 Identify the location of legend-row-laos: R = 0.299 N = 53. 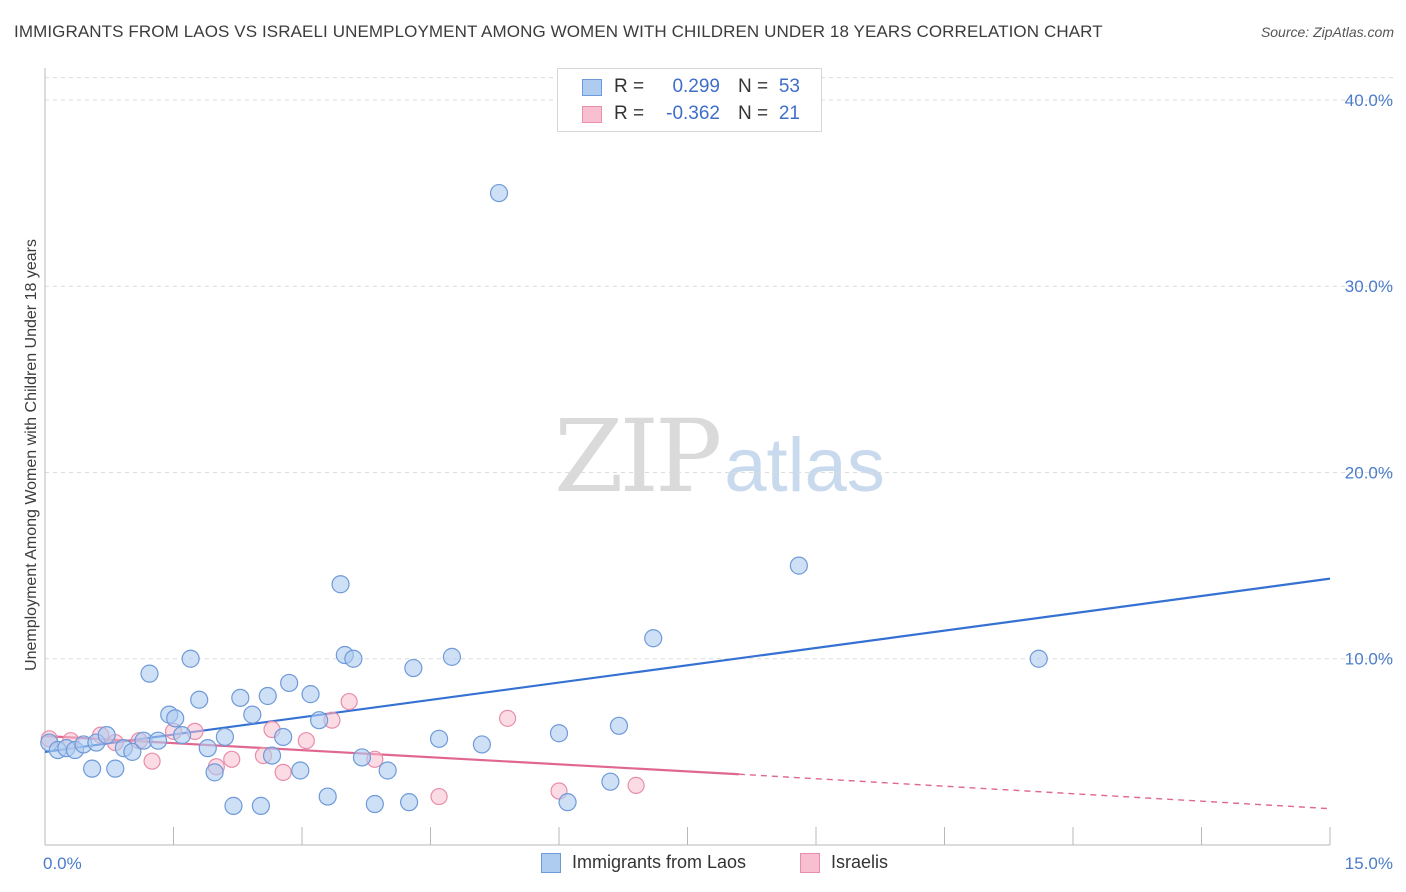
(691, 87).